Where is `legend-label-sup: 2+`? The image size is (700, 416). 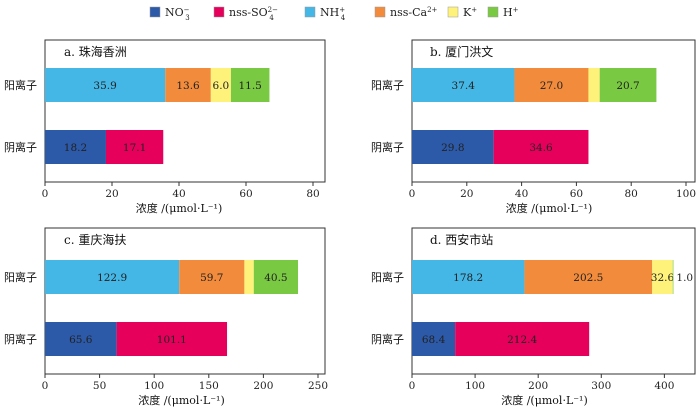
legend-label-sup: 2+ is located at coordinates (432, 10).